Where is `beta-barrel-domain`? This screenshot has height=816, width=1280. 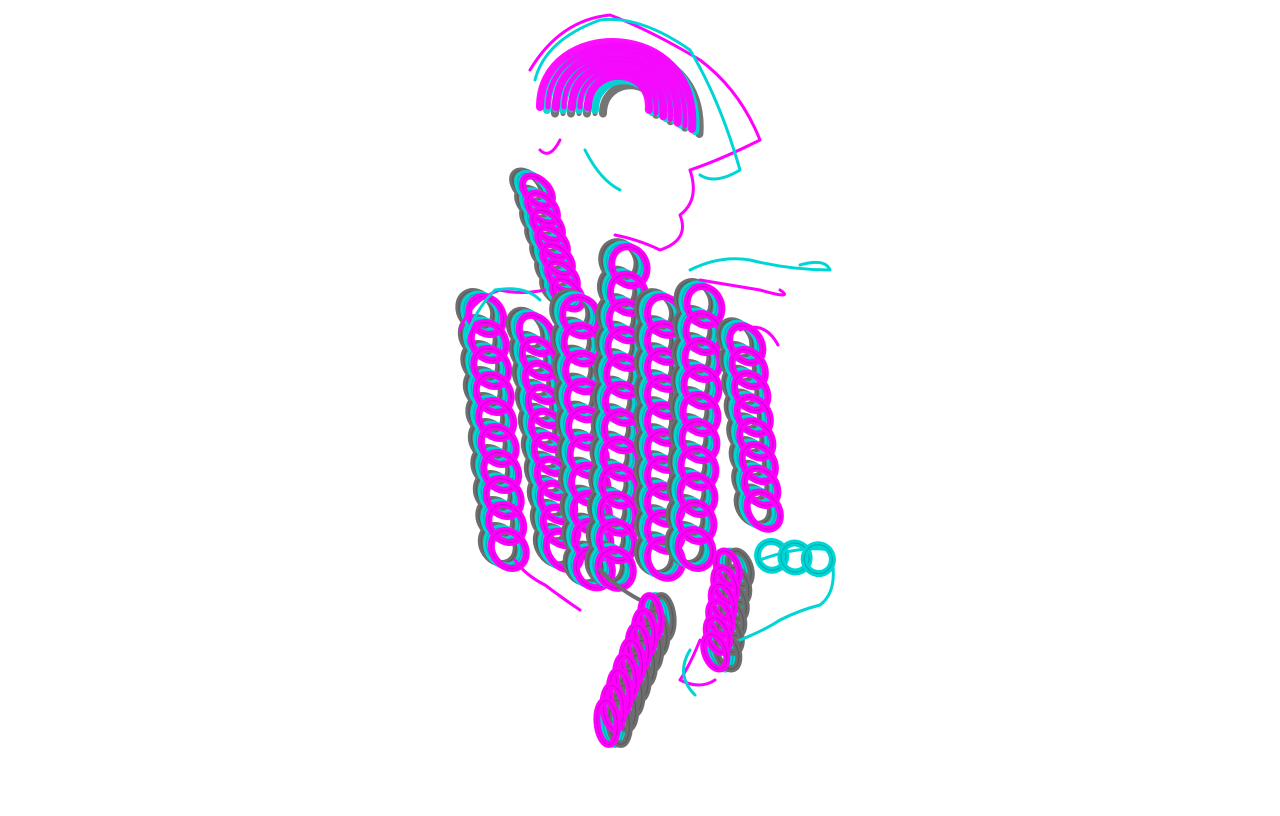 beta-barrel-domain is located at coordinates (645, 132).